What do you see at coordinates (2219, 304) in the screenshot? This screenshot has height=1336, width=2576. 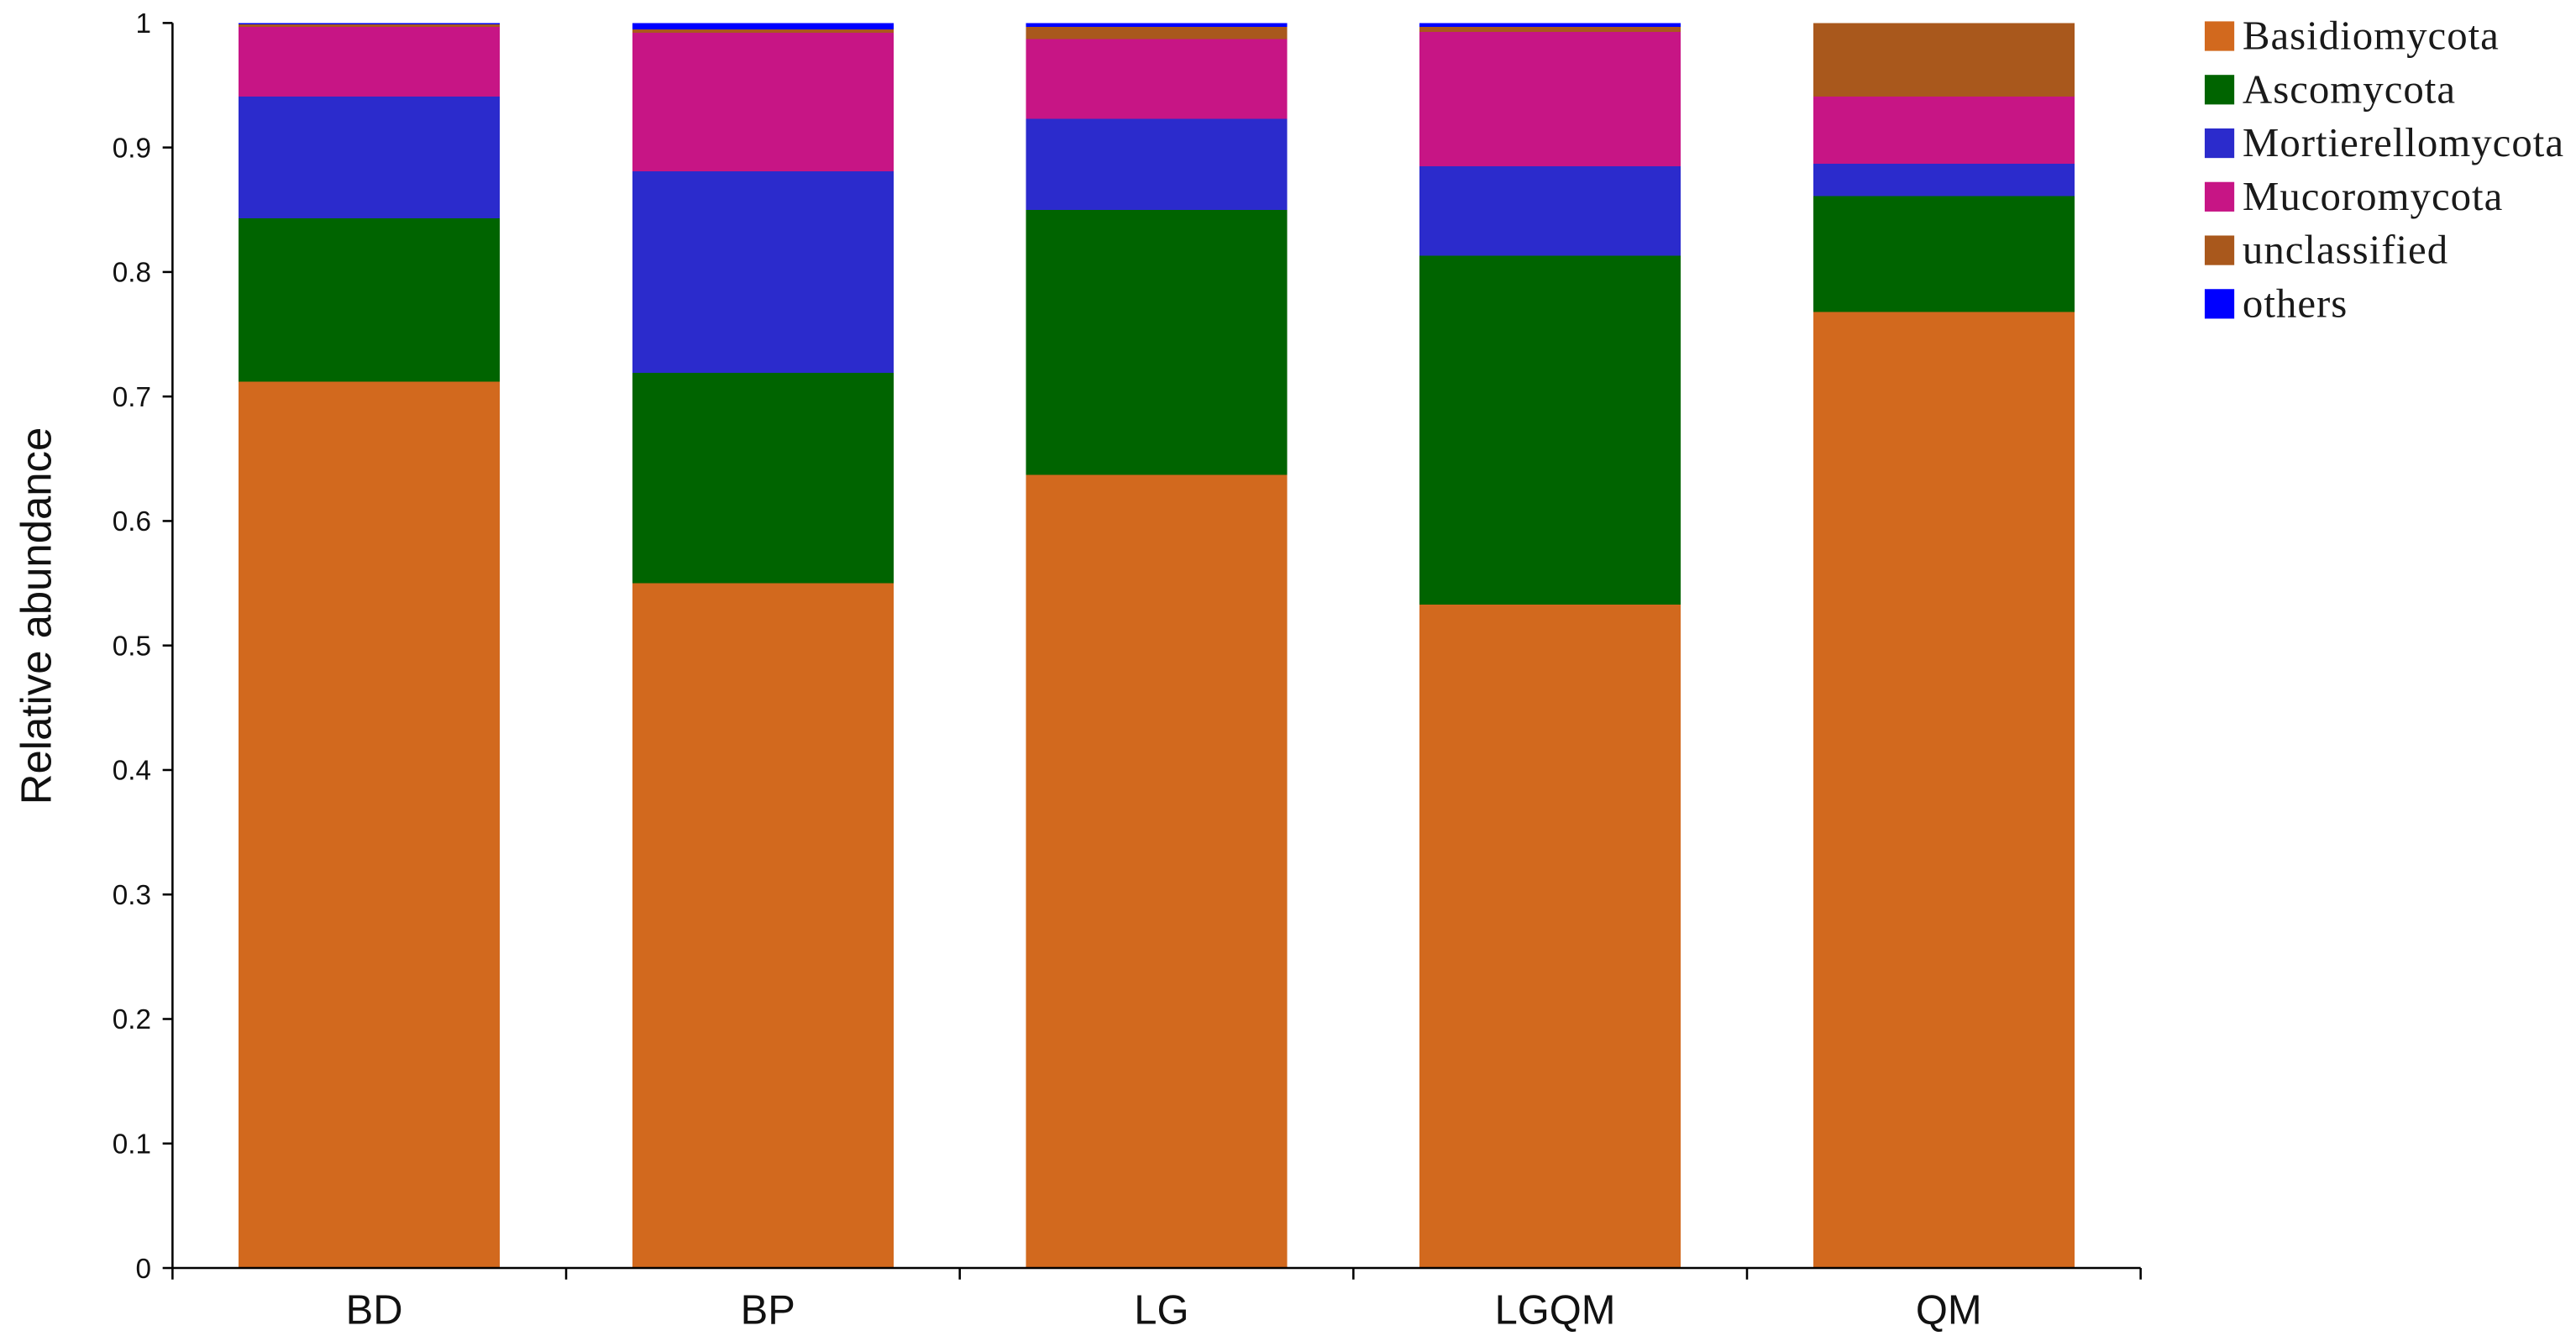 I see `legend-swatch-others` at bounding box center [2219, 304].